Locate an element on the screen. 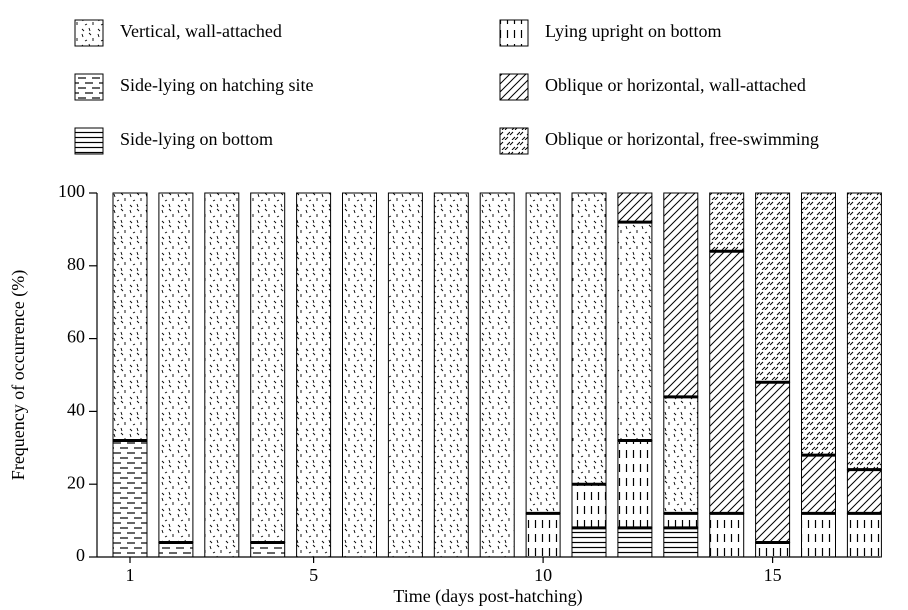 The width and height of the screenshot is (908, 610). legend-label: Oblique or horizontal, wall-attached is located at coordinates (675, 85).